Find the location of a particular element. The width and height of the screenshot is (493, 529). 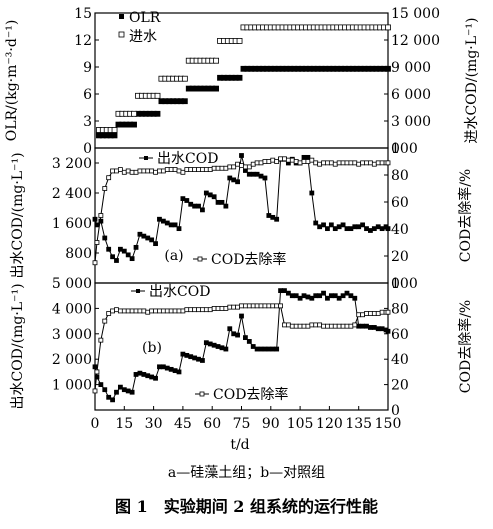

figure-subcaption: a—硅藻土组；b—对照组 is located at coordinates (246, 473).